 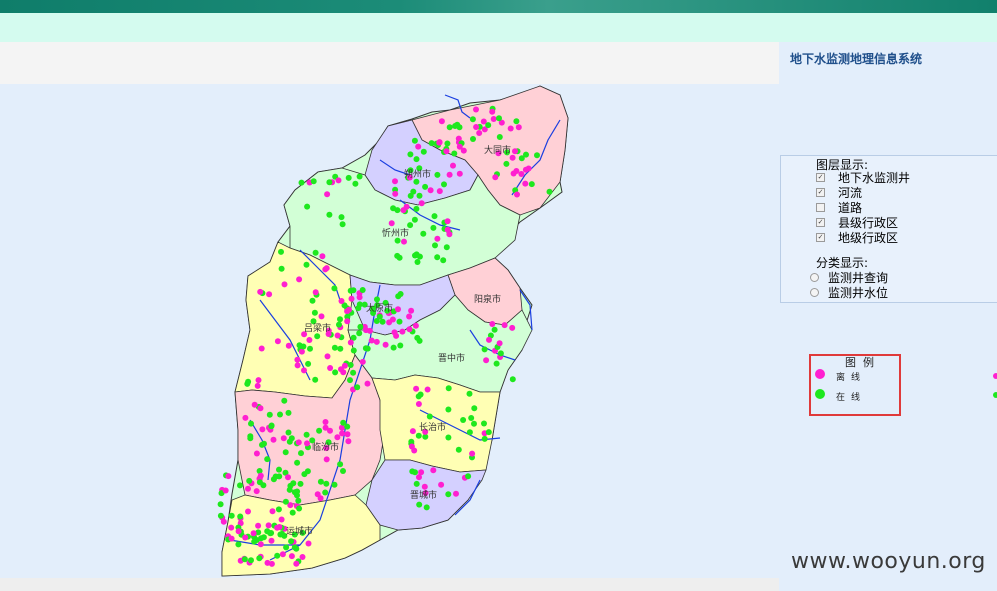 What do you see at coordinates (839, 193) in the screenshot?
I see `layer-toggle-rivers: ✓ 河流` at bounding box center [839, 193].